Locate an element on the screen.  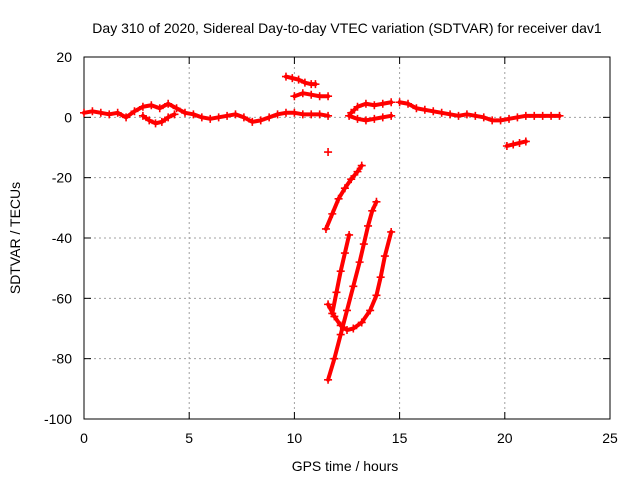
series-streak-c is located at coordinates (341, 274).